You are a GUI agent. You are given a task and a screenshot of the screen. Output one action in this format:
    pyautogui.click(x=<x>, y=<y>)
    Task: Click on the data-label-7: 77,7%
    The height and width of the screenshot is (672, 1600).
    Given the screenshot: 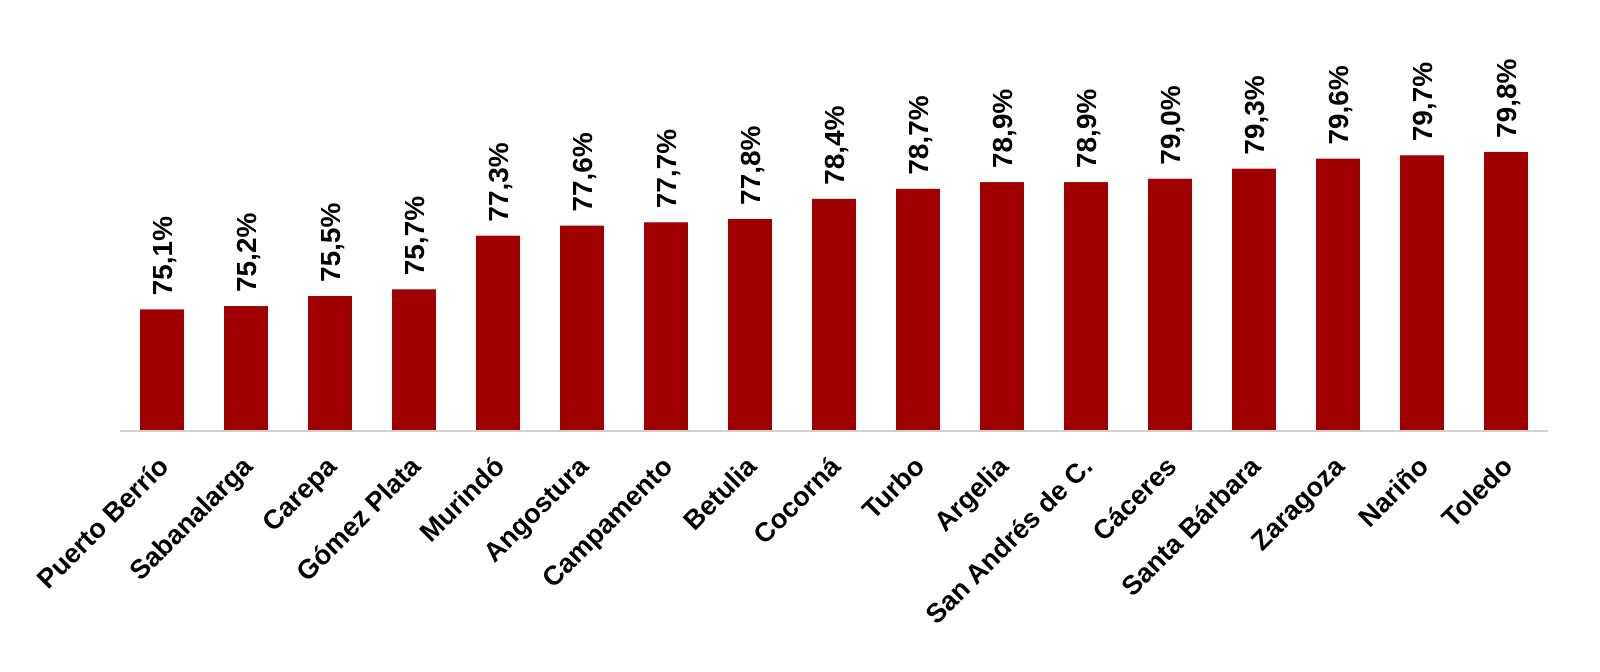 What is the action you would take?
    pyautogui.click(x=666, y=168)
    